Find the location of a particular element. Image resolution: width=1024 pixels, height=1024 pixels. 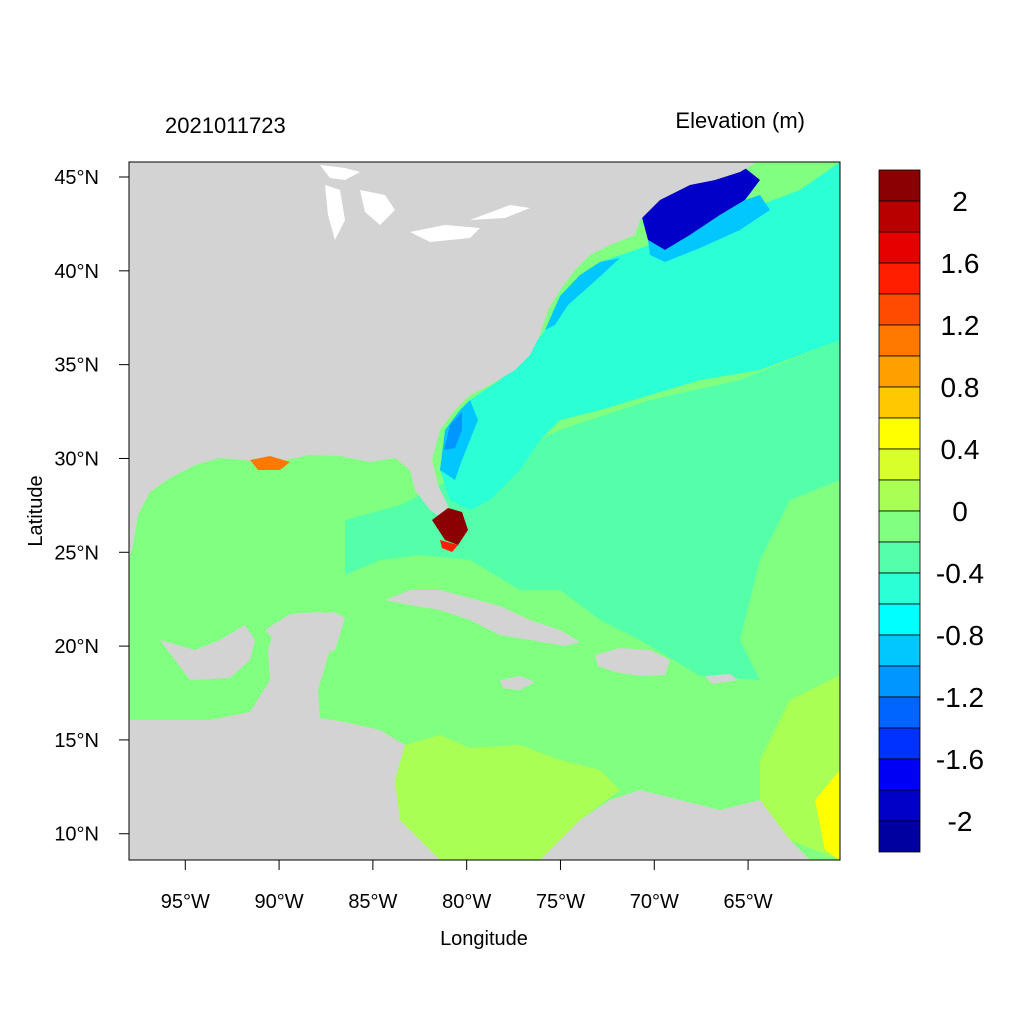

gulf-coast-surge-hotspot is located at coordinates (270, 463).